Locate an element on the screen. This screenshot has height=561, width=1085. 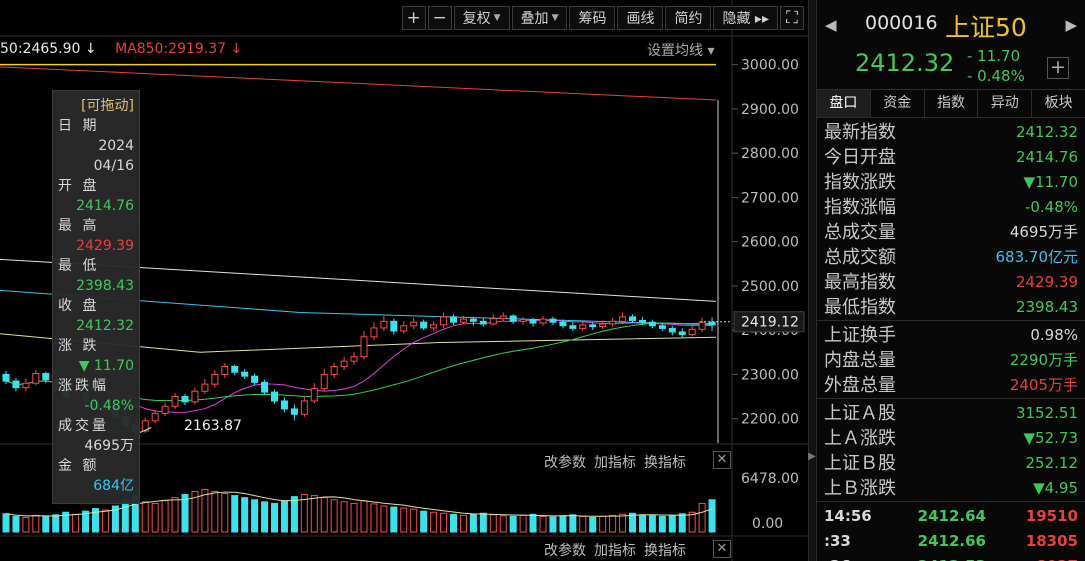
simple-mode-button: 简约 is located at coordinates (688, 18).